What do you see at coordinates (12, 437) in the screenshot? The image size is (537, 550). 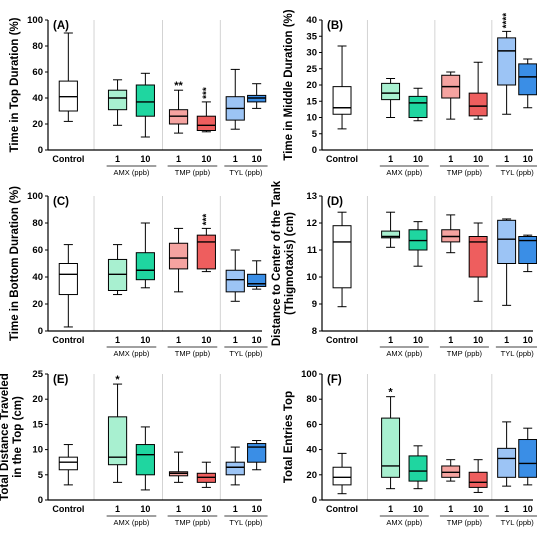 I see `y-axis-label: Total Distance Traveledin the Top (cm)` at bounding box center [12, 437].